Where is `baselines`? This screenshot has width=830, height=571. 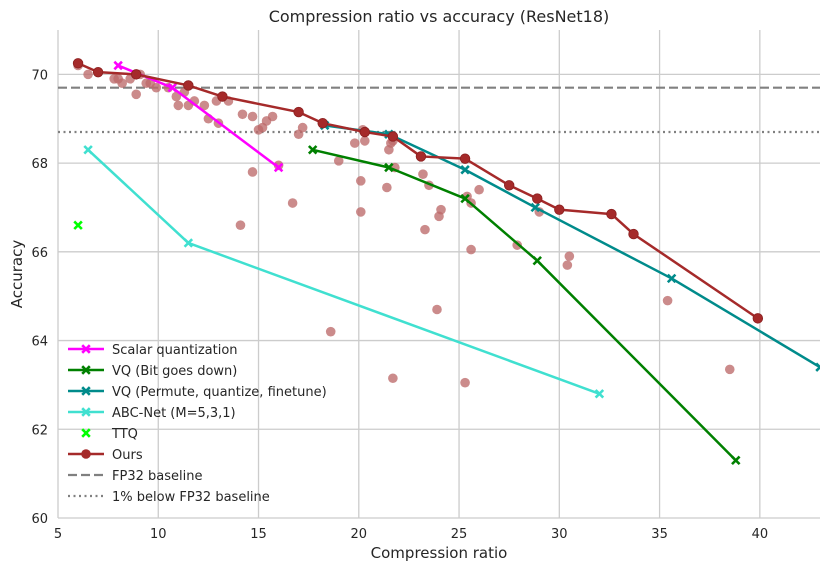 baselines is located at coordinates (439, 110).